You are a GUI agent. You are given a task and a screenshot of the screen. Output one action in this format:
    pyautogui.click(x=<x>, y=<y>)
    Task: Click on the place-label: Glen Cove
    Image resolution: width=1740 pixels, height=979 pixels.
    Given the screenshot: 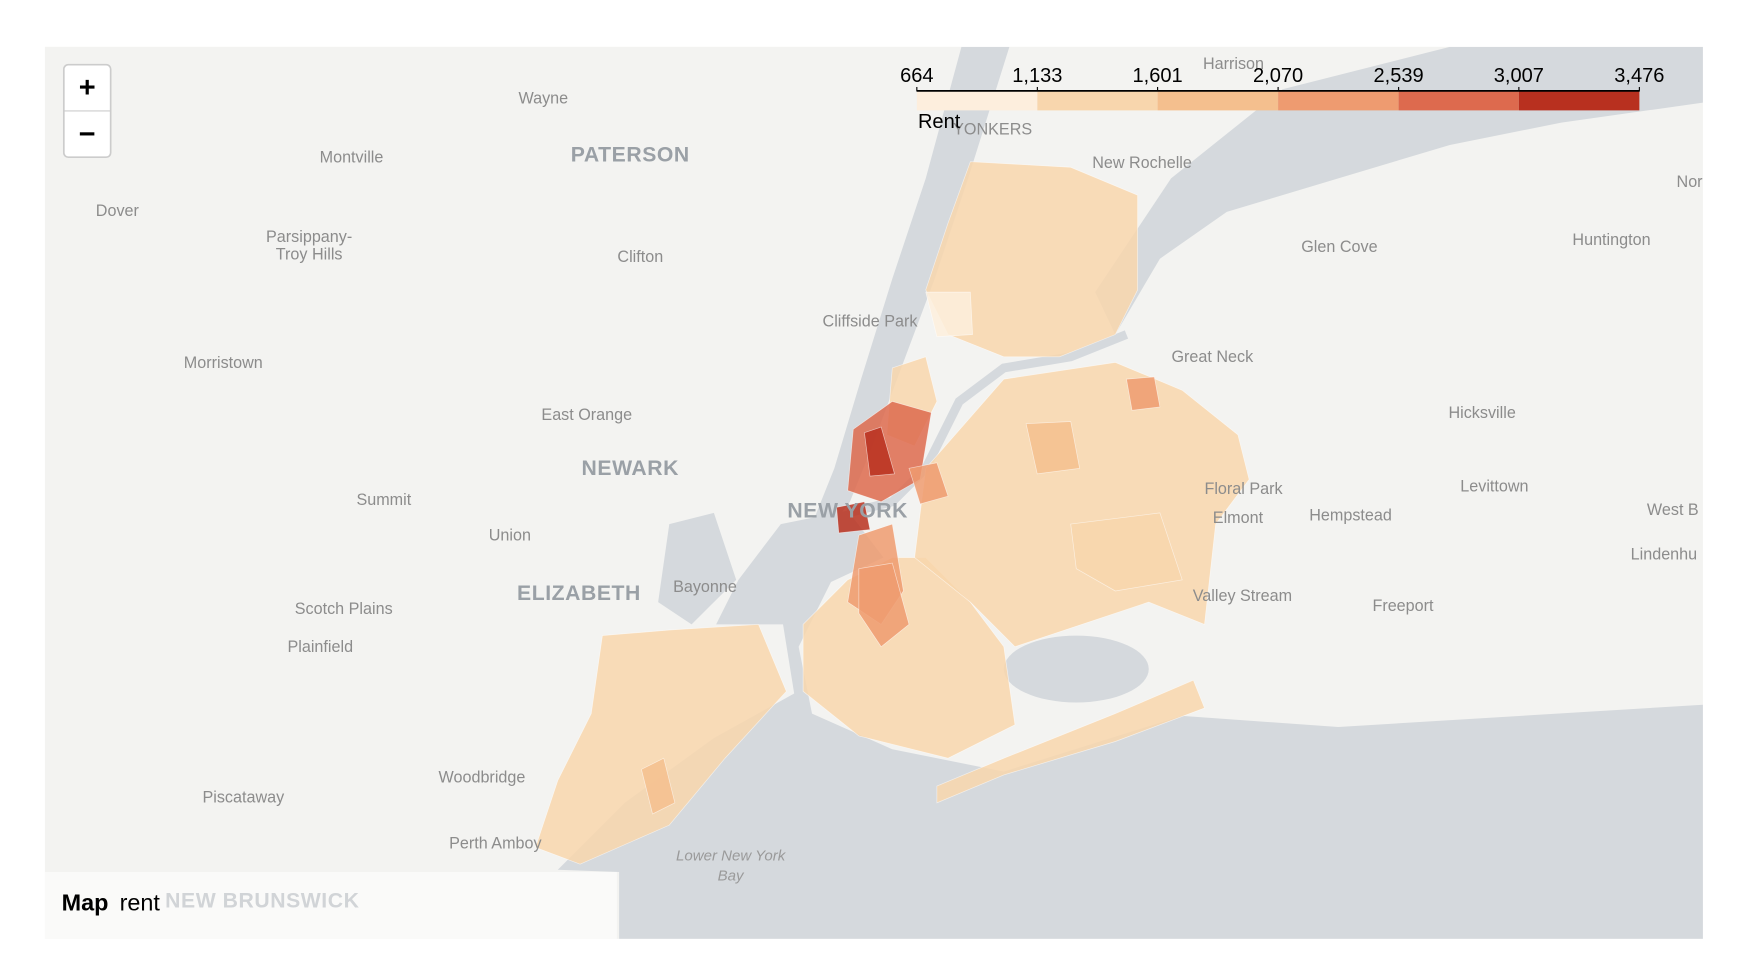 What is the action you would take?
    pyautogui.click(x=1339, y=247)
    